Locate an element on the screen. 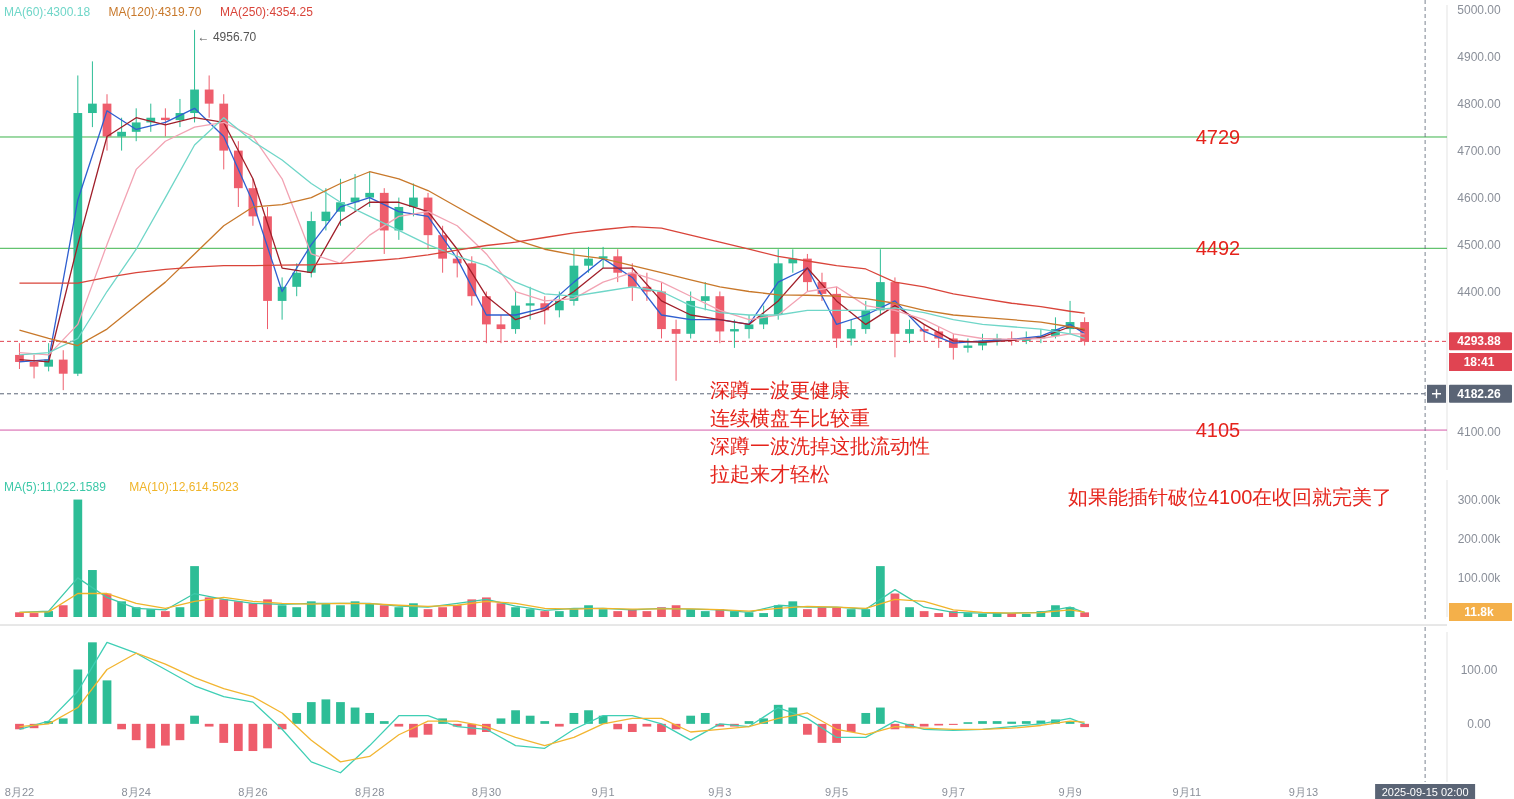 Image resolution: width=1514 pixels, height=799 pixels. x-tick-label: 9月13 is located at coordinates (1303, 792).